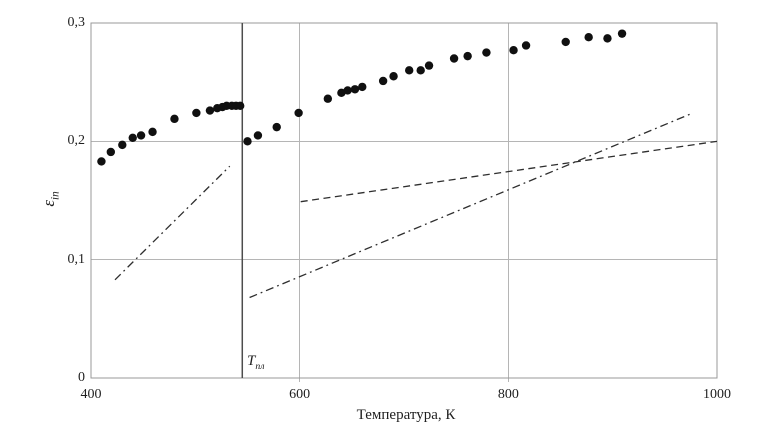 The height and width of the screenshot is (440, 759). I want to click on x-axis-title: Температура, К, so click(406, 415).